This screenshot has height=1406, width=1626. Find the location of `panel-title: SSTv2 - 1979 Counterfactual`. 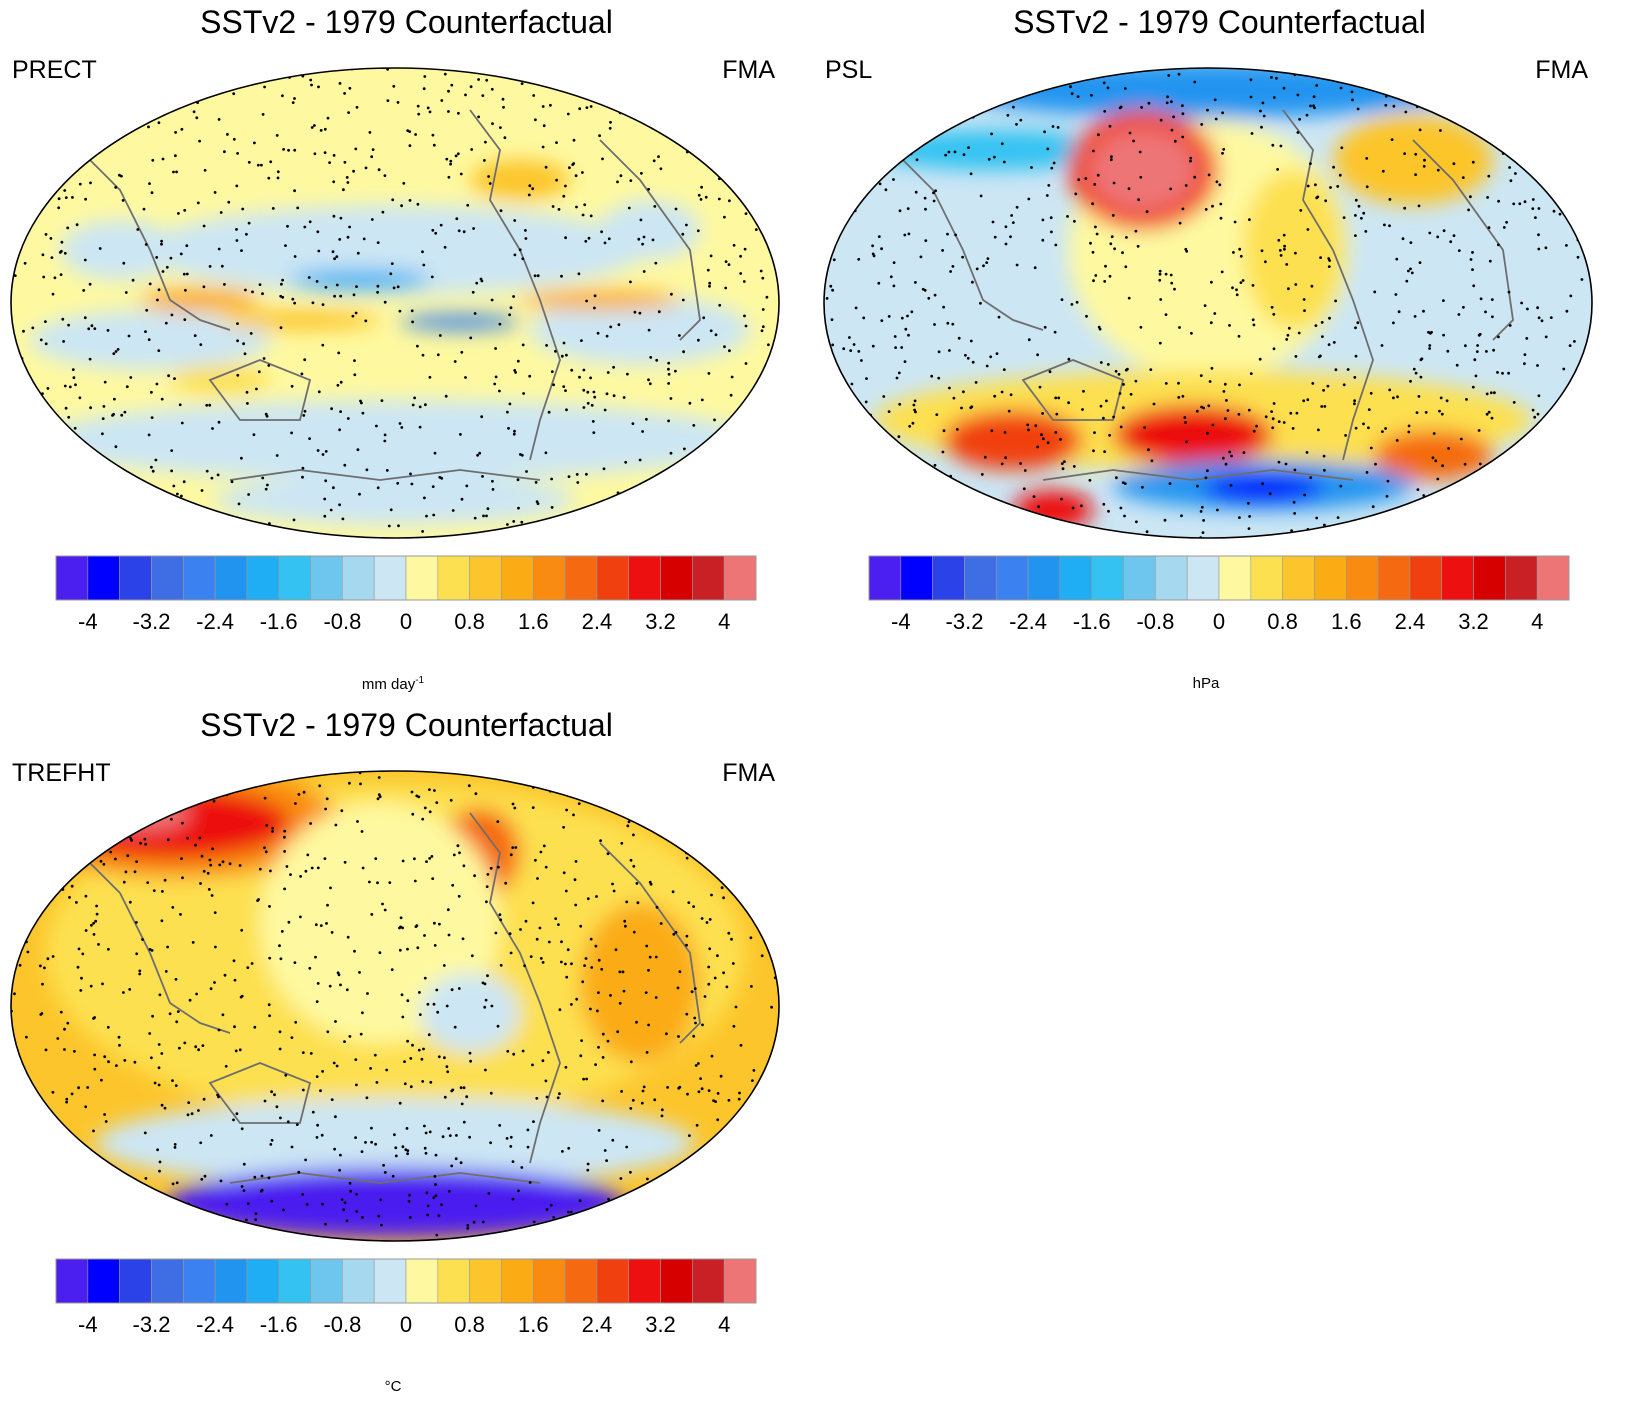

panel-title: SSTv2 - 1979 Counterfactual is located at coordinates (406, 22).